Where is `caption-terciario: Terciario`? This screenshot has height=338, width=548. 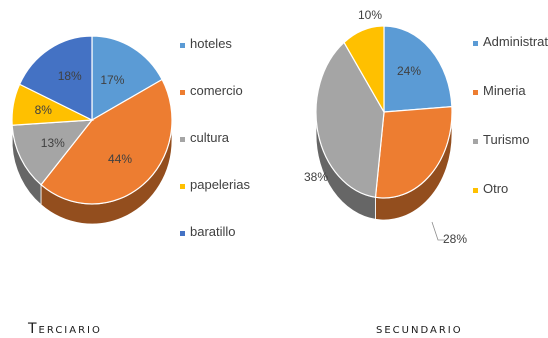 caption-terciario: Terciario is located at coordinates (64, 329).